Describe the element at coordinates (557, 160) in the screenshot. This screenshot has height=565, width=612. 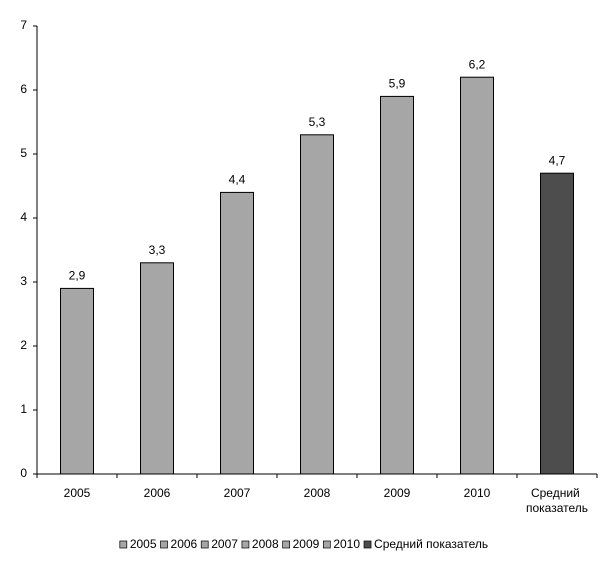
I see `value-label: 4,7` at that location.